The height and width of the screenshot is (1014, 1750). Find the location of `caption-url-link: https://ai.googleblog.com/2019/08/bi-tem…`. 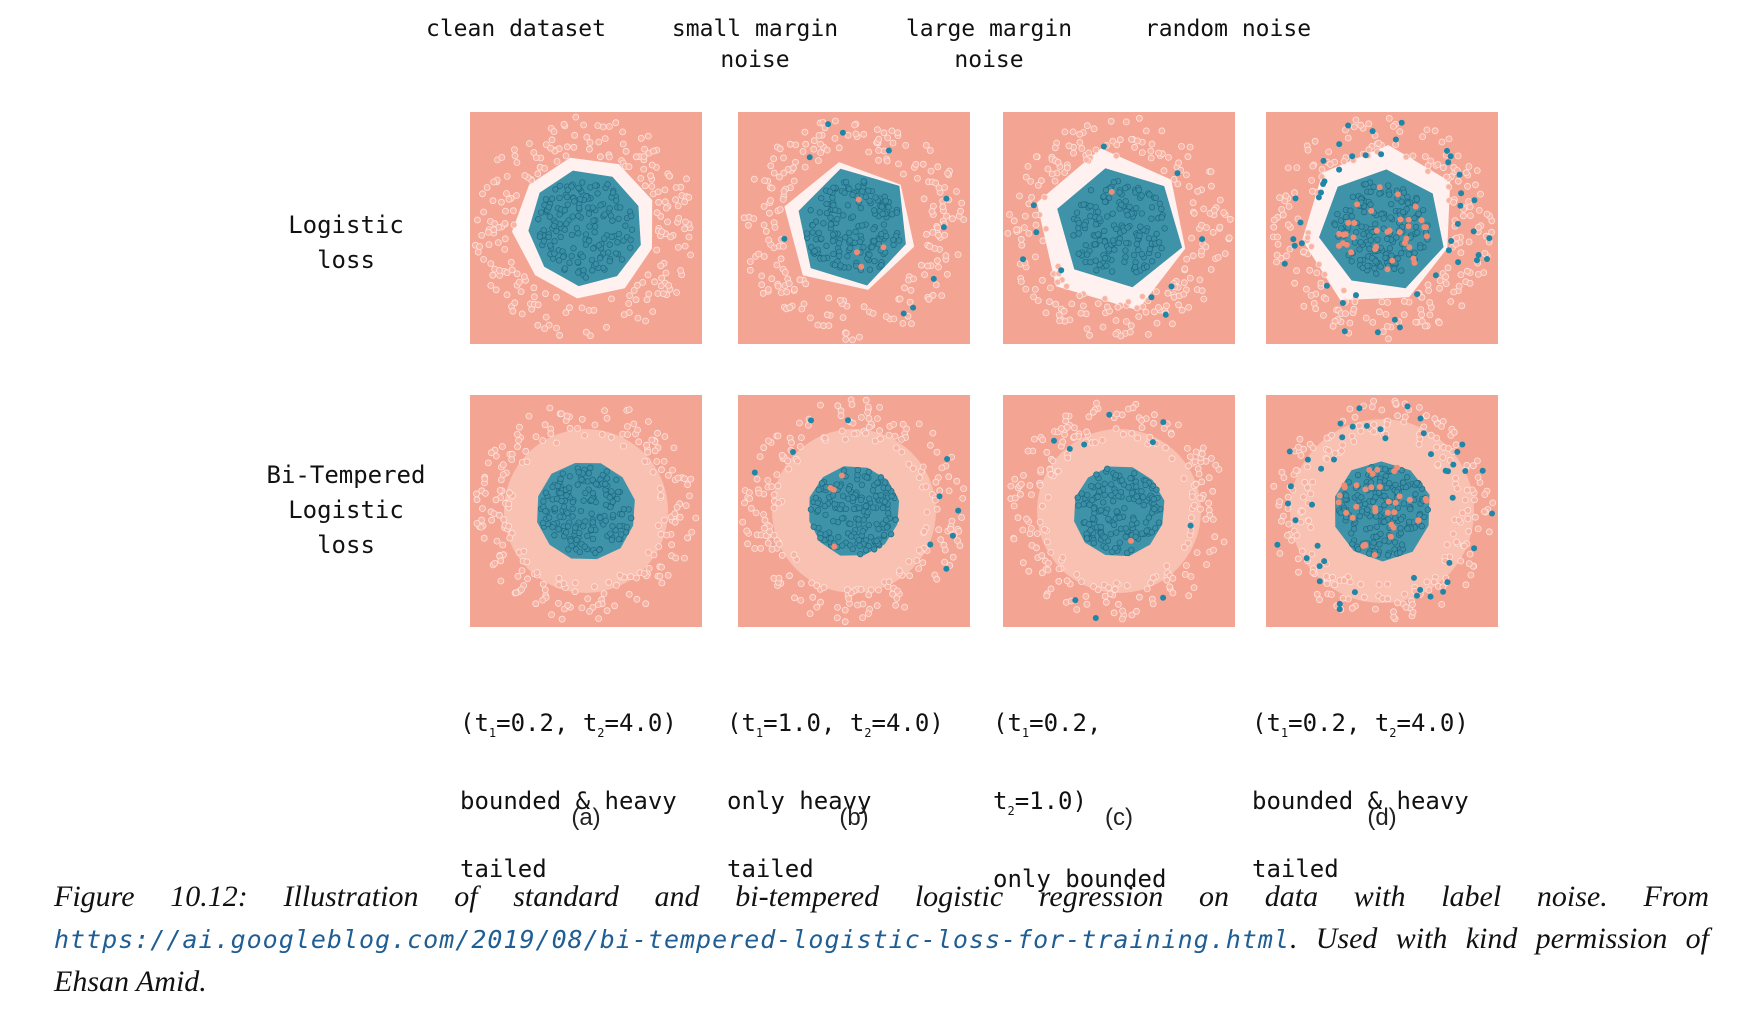

caption-url-link: https://ai.googleblog.com/2019/08/bi-tem… is located at coordinates (672, 939).